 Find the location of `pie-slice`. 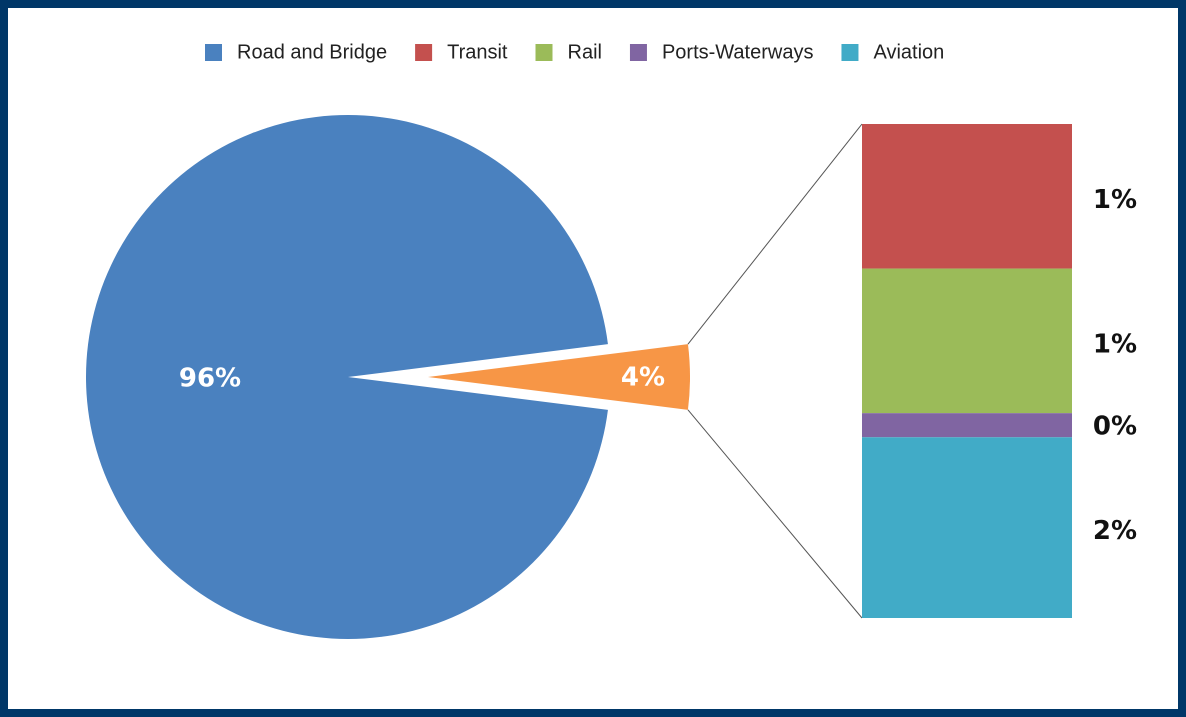

pie-slice is located at coordinates (559, 377).